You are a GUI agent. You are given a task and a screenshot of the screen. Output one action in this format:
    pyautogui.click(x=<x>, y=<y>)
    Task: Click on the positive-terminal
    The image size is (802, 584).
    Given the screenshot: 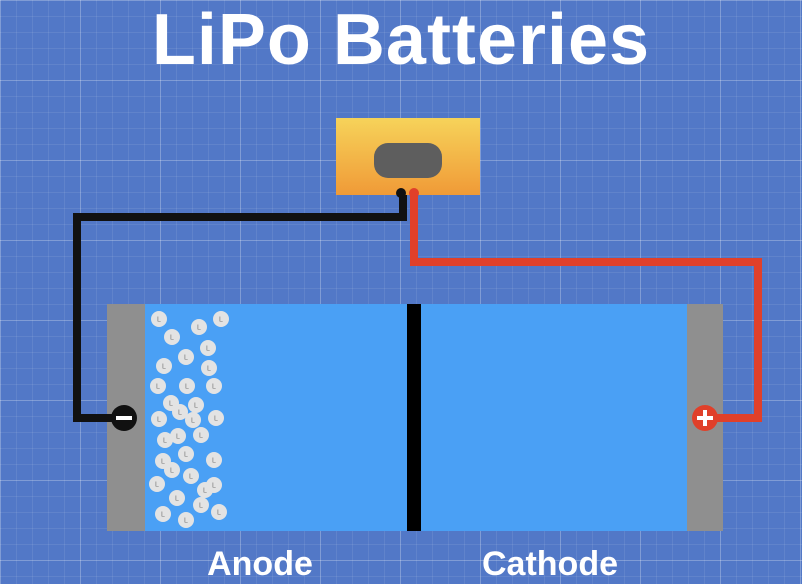 What is the action you would take?
    pyautogui.click(x=705, y=418)
    